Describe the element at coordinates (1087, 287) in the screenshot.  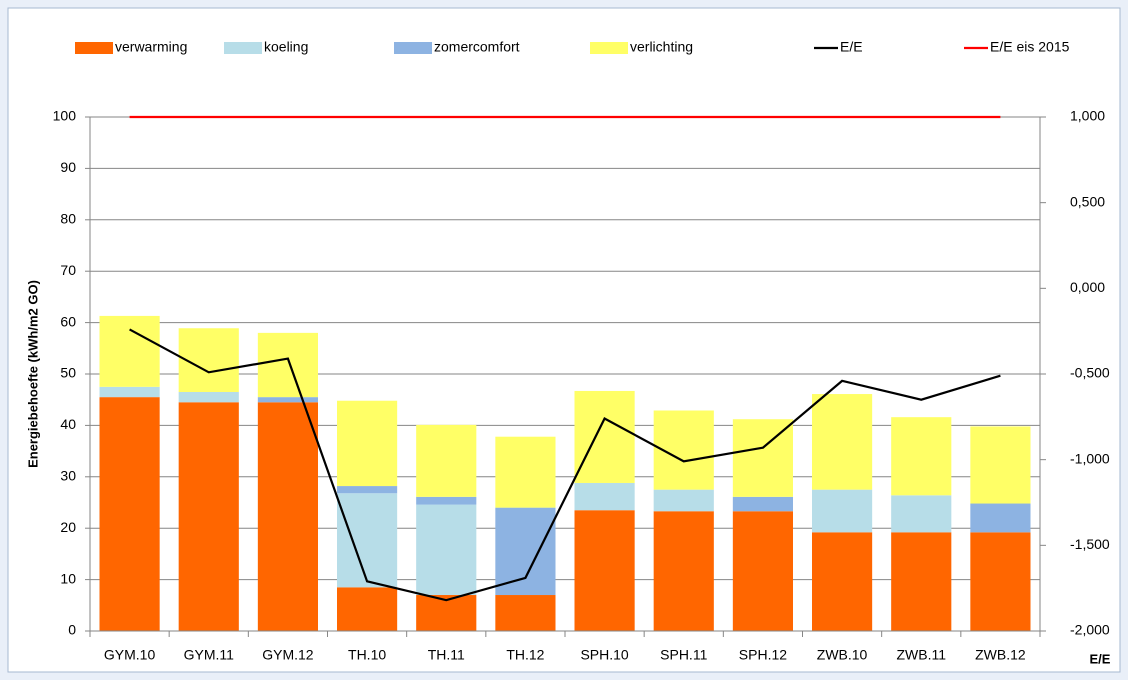
I see `y2-tick-label: 0,000` at that location.